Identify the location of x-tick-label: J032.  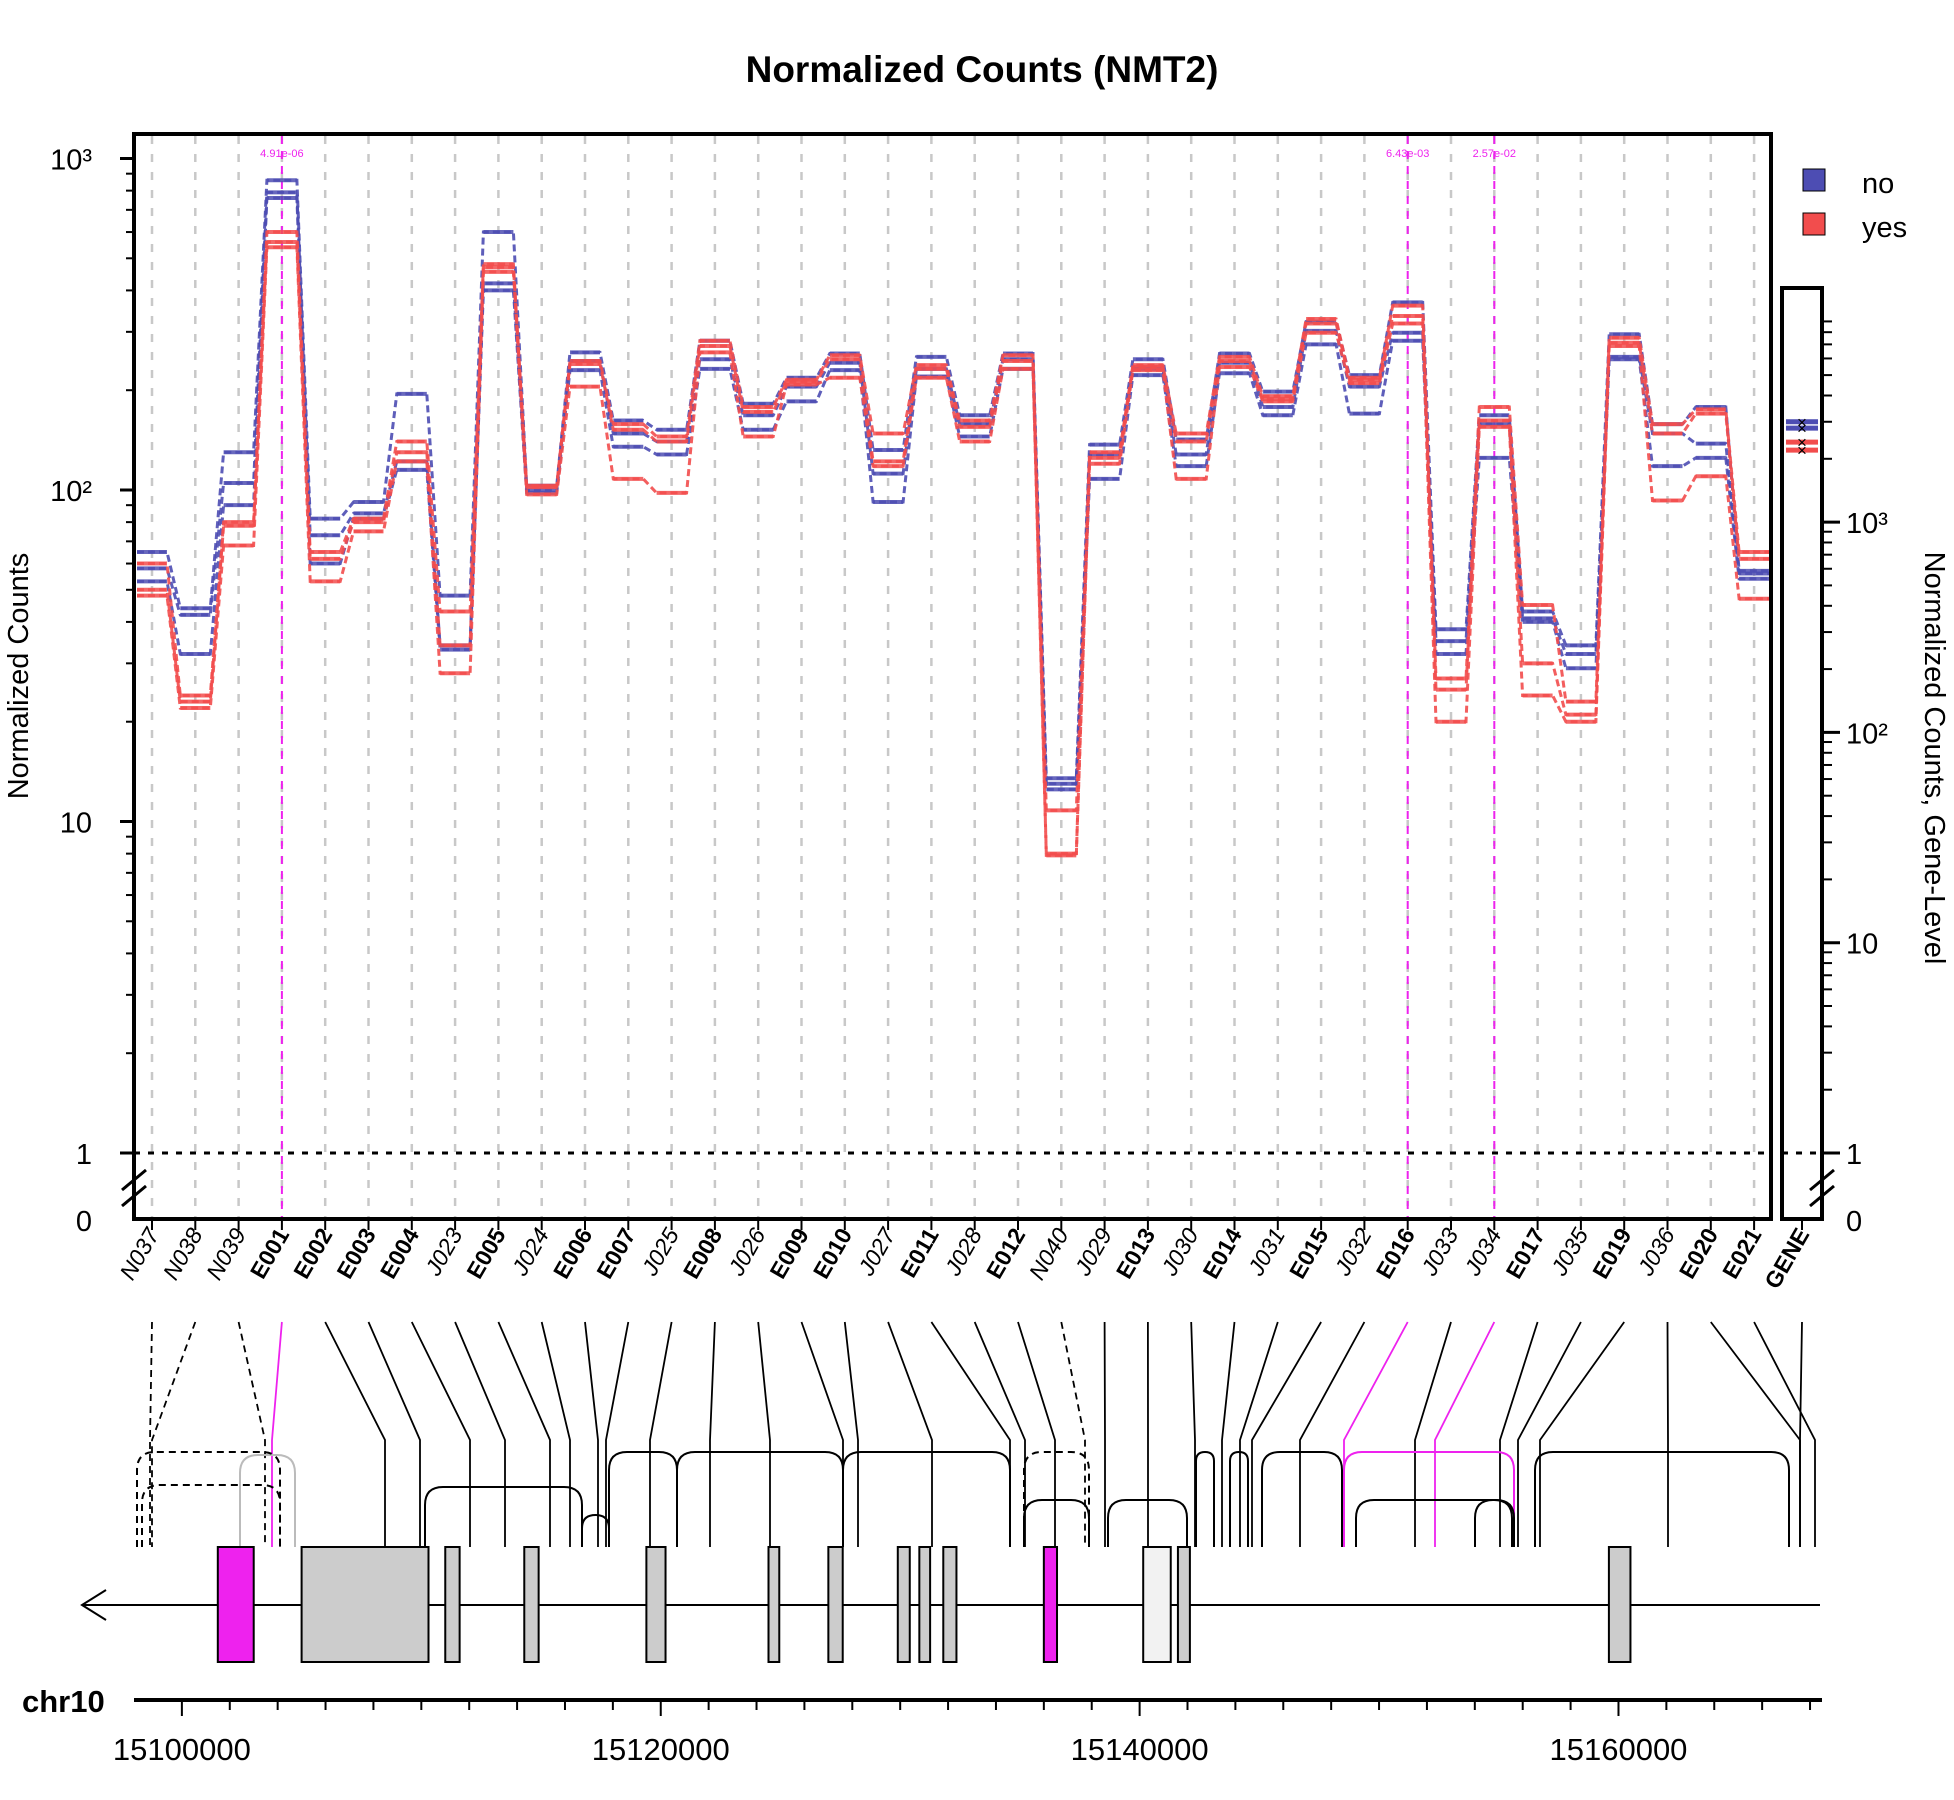
(1353, 1251).